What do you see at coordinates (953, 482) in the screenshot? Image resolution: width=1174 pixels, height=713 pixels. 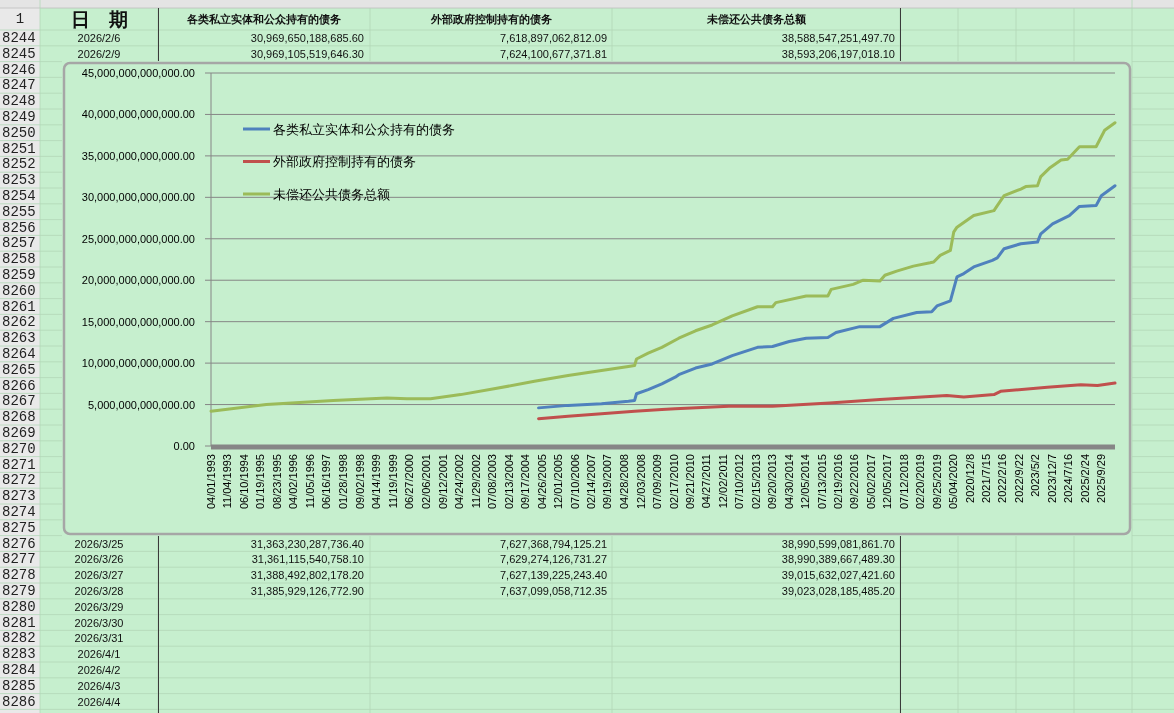 I see `x-tick-label: 05/04/2020` at bounding box center [953, 482].